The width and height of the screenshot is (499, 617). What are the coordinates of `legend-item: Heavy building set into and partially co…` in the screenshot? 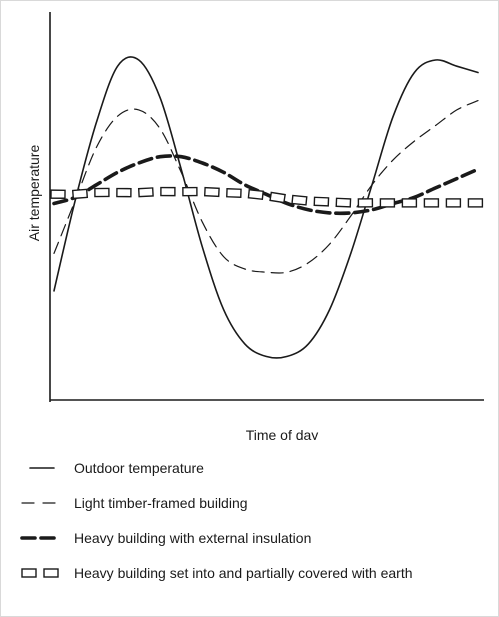 It's located at (253, 578).